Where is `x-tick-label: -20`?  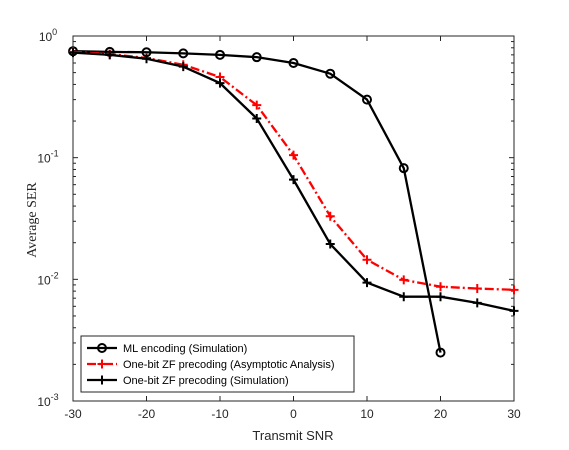
x-tick-label: -20 is located at coordinates (147, 414).